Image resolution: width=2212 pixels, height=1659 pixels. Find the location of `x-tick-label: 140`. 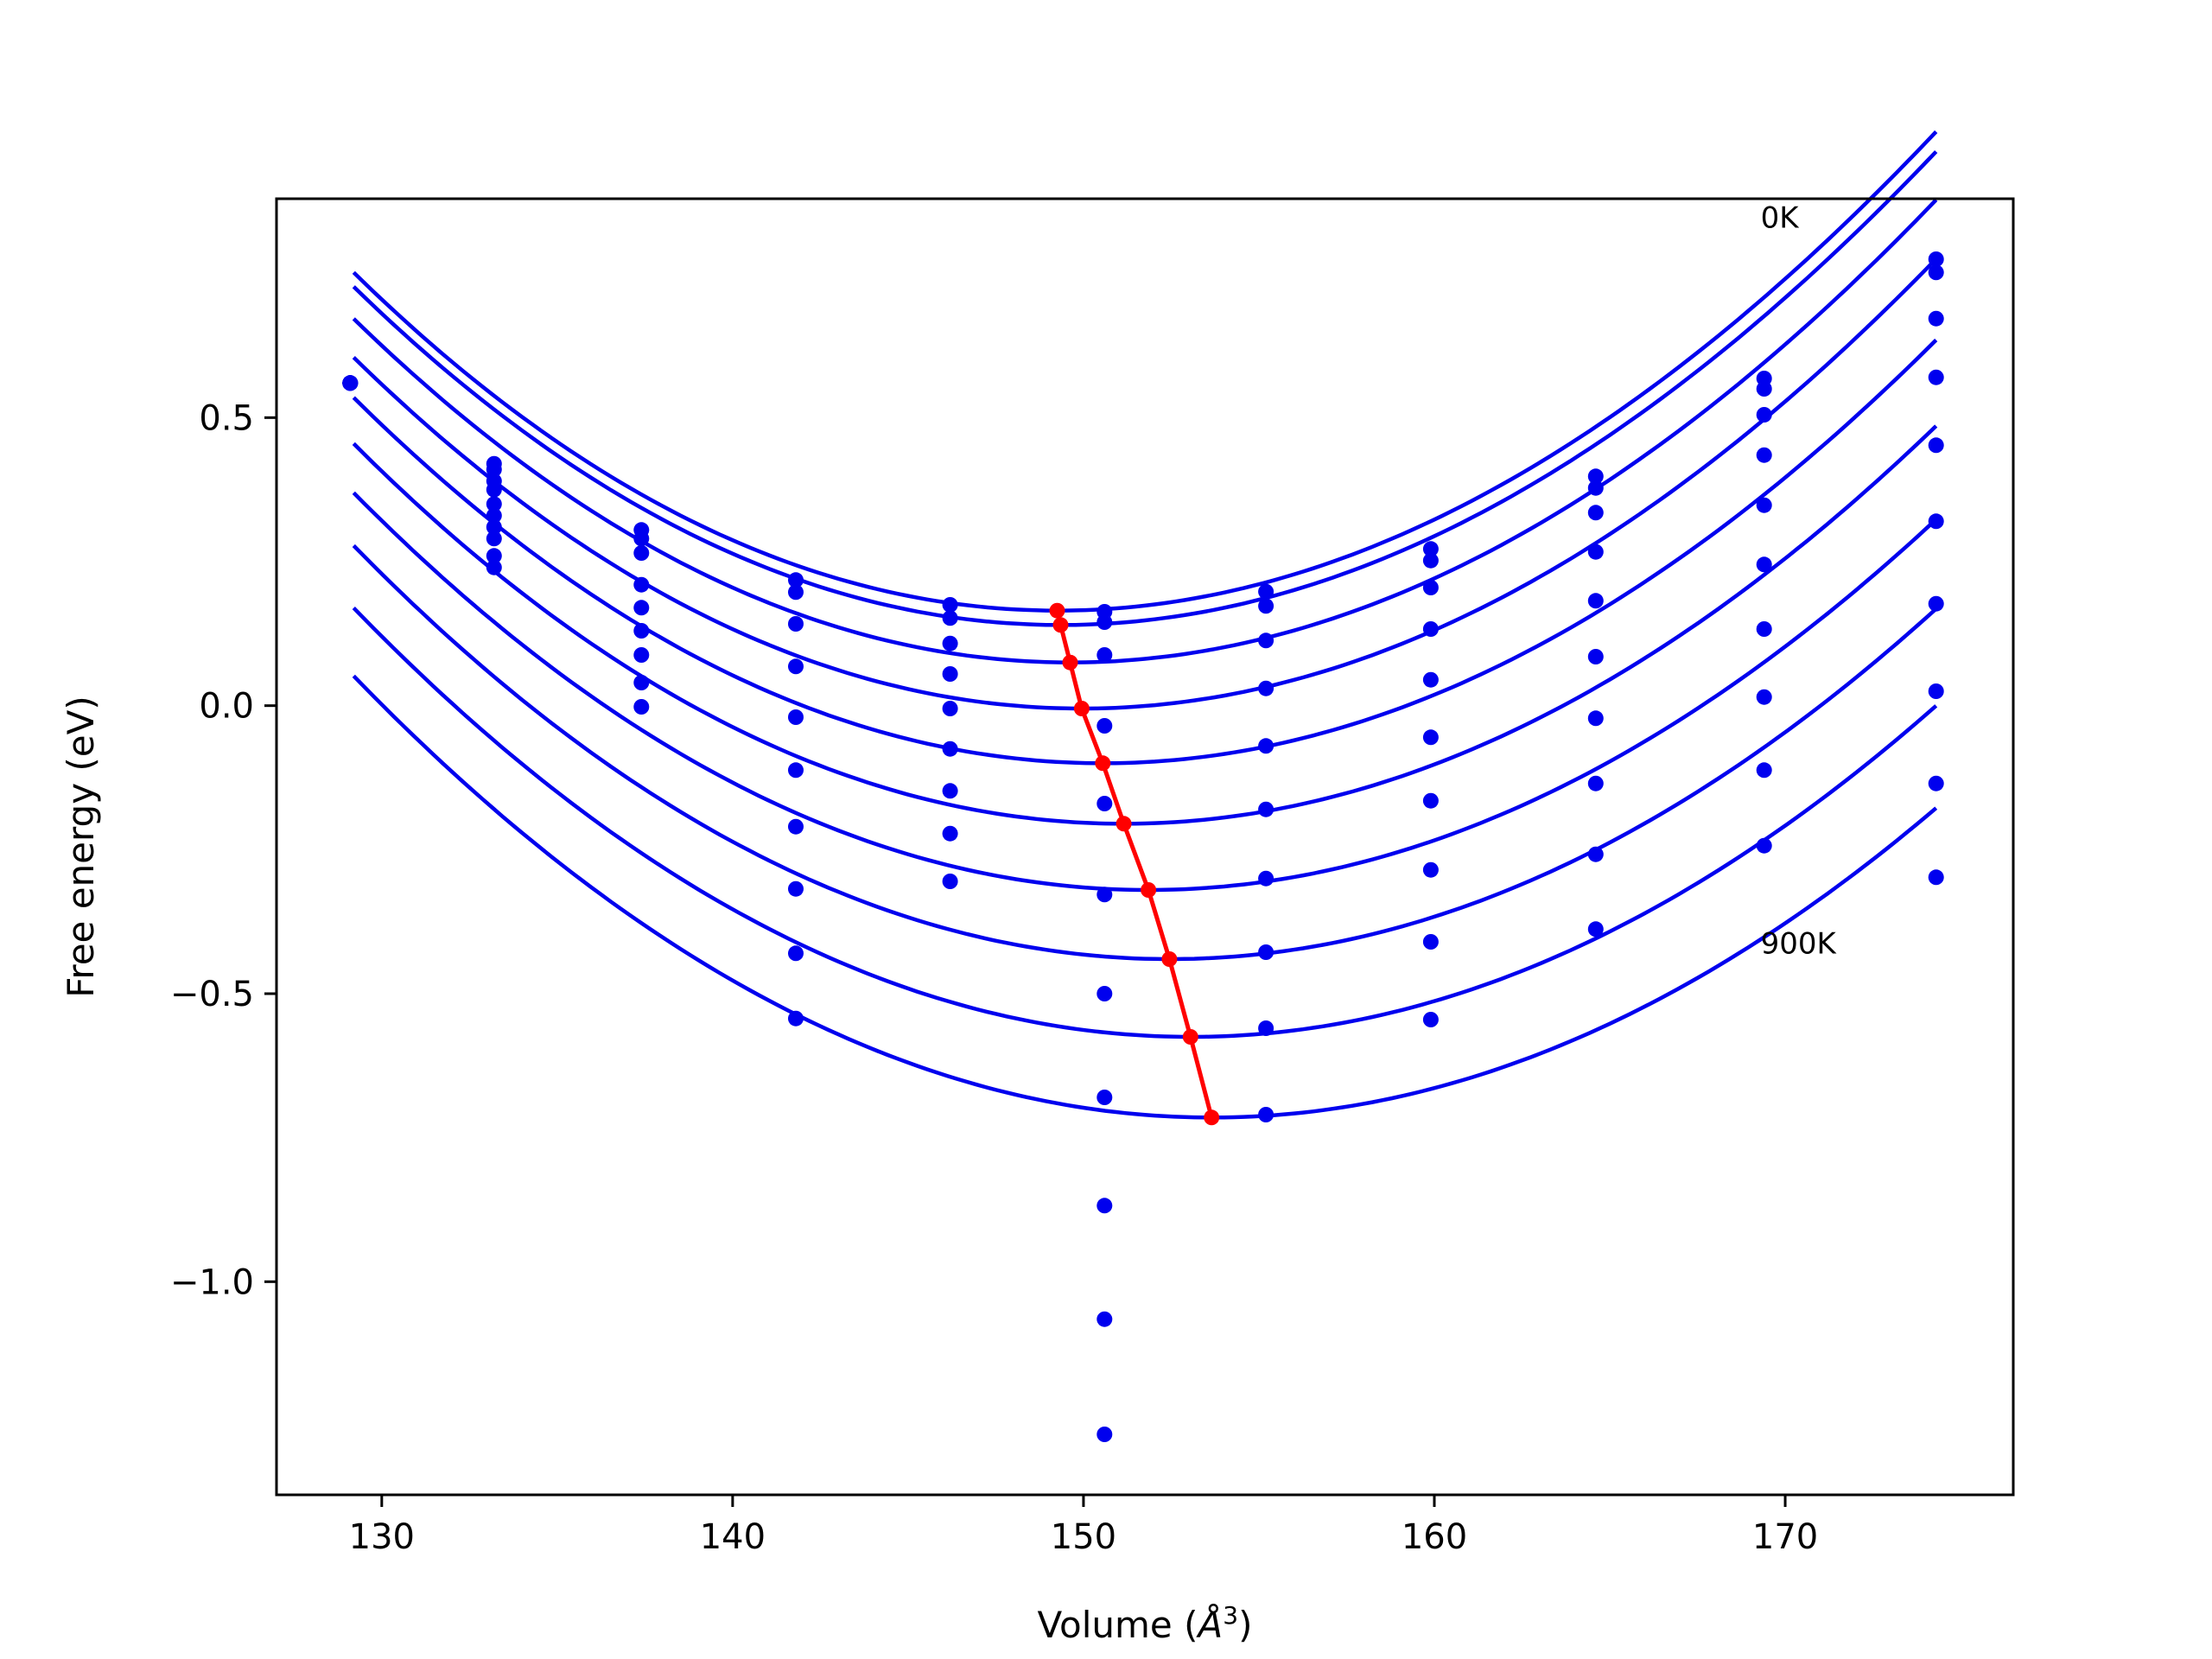

x-tick-label: 140 is located at coordinates (733, 1537).